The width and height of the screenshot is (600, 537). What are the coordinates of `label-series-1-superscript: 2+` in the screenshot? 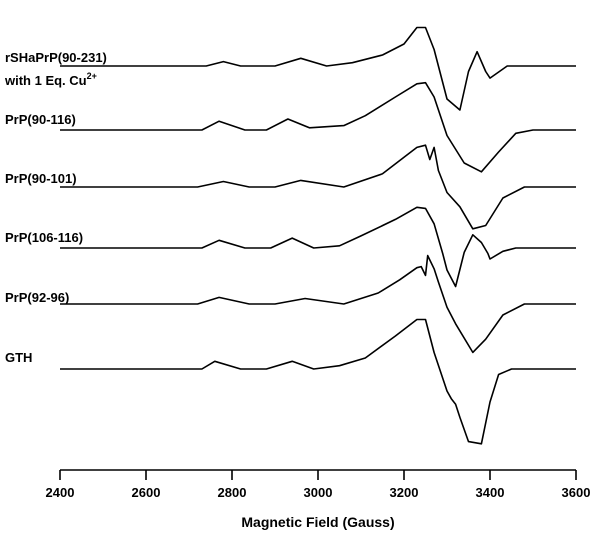 It's located at (92, 76).